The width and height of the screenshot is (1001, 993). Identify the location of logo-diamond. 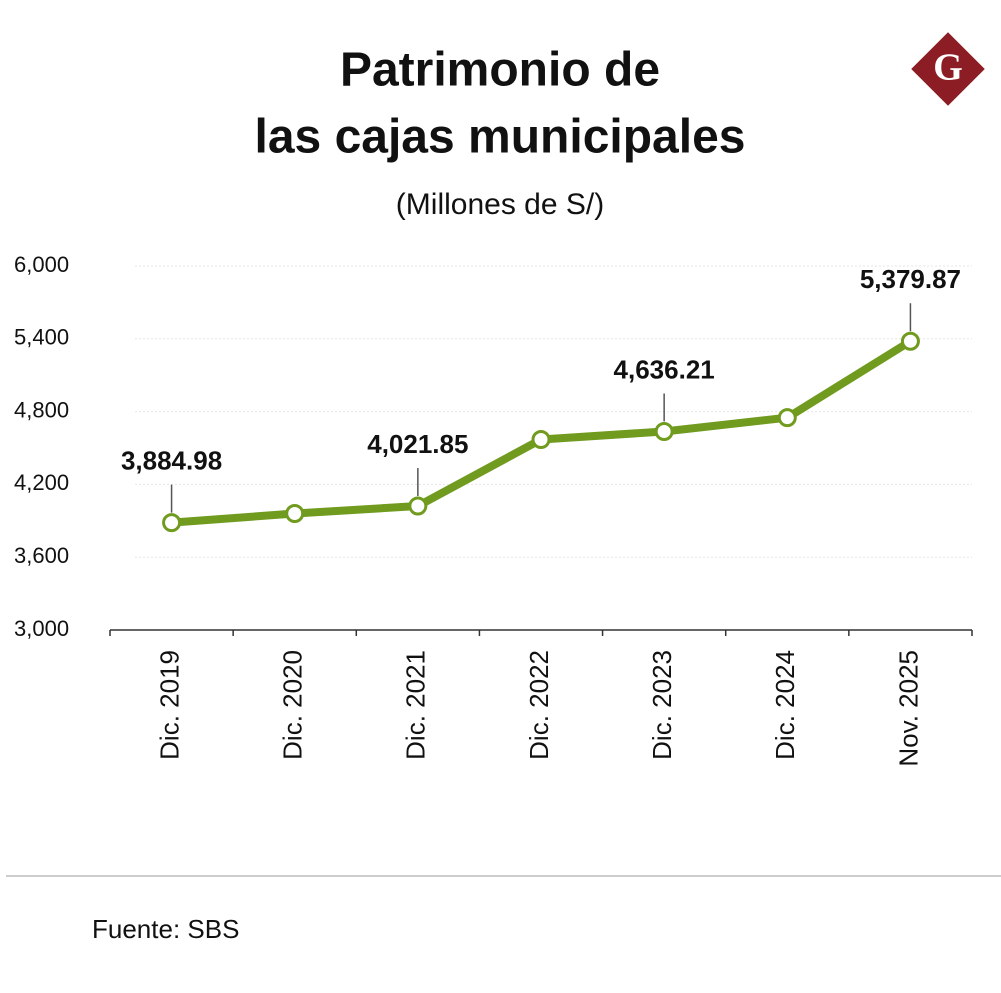
(948, 69).